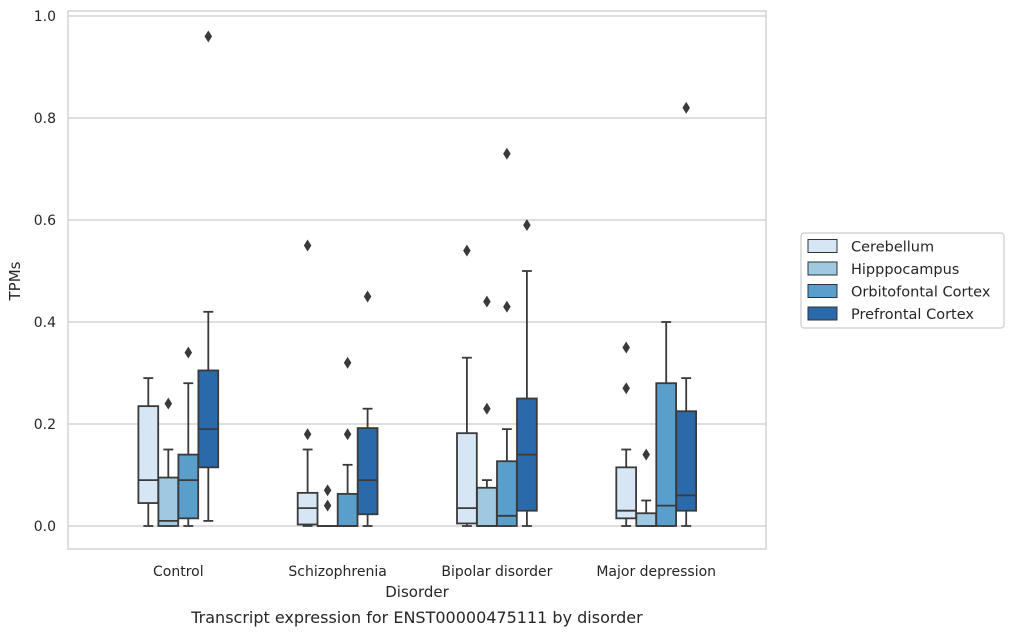 This screenshot has height=636, width=1014. What do you see at coordinates (892, 248) in the screenshot?
I see `legend-label: Cerebellum` at bounding box center [892, 248].